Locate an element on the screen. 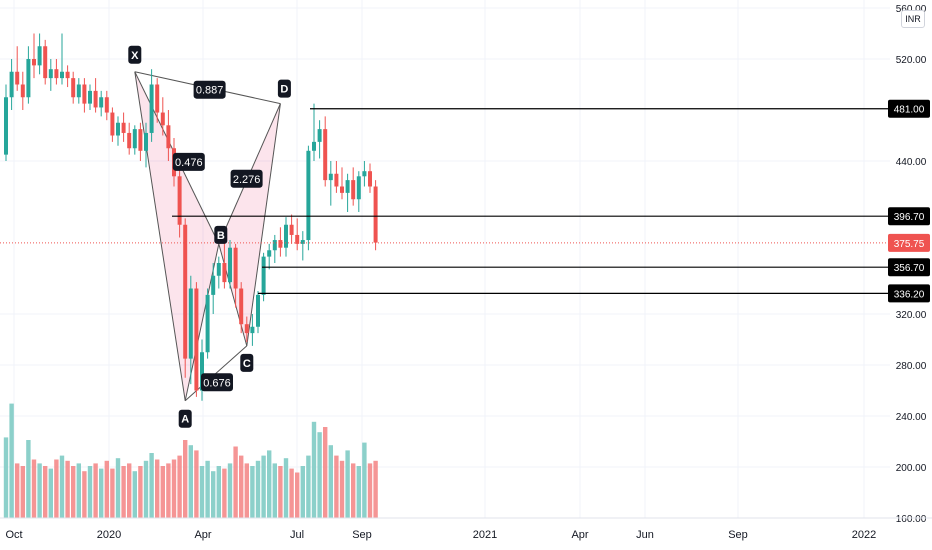 The image size is (932, 550). point-label-d: D is located at coordinates (284, 90).